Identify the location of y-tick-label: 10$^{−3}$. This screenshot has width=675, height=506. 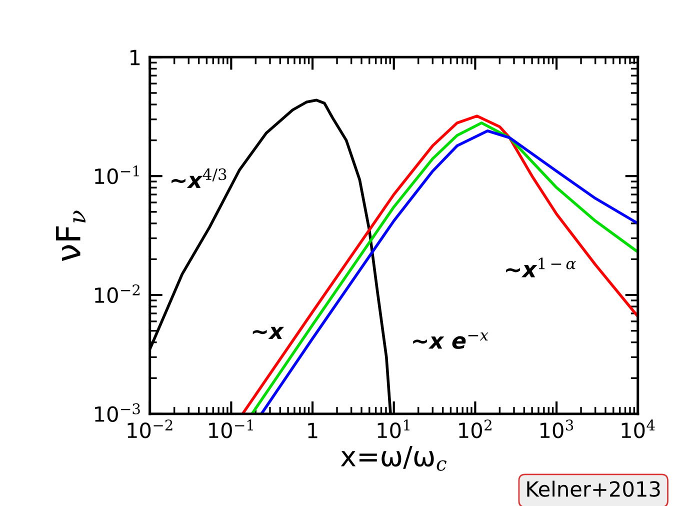
(117, 412).